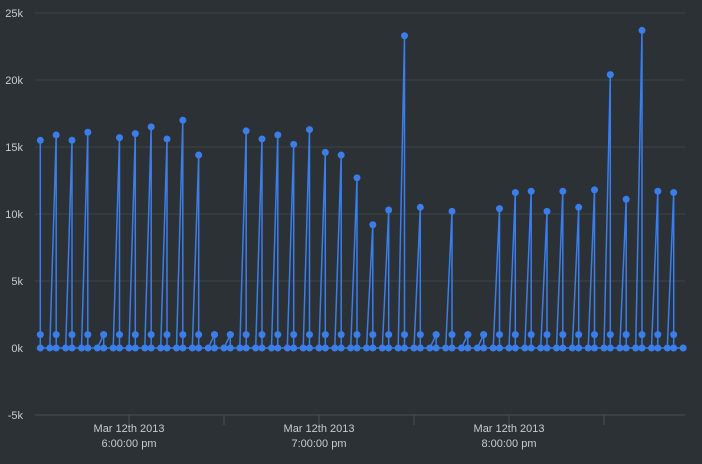  Describe the element at coordinates (14, 14) in the screenshot. I see `y-tick-label: 25k` at that location.